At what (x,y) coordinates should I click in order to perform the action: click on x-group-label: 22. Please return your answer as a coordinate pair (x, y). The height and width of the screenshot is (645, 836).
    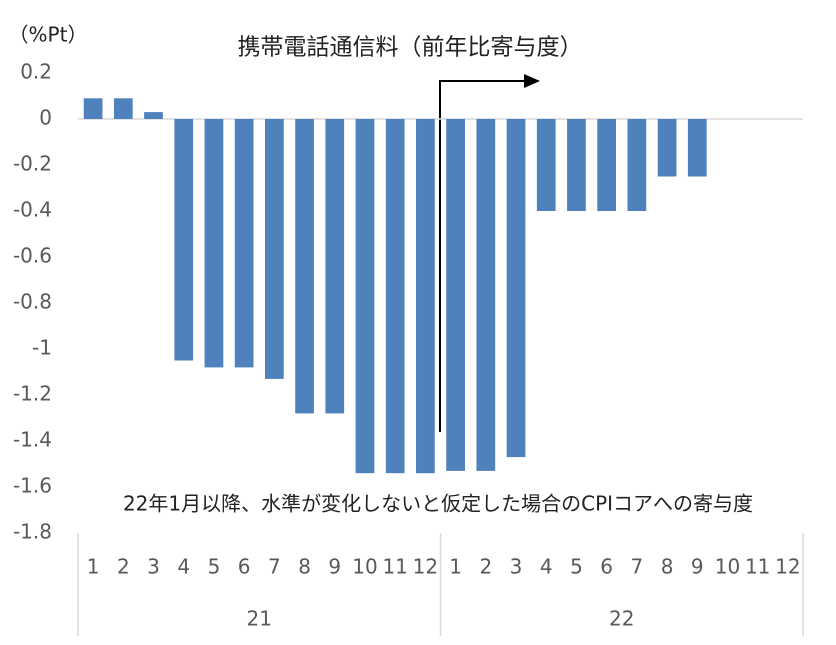
    Looking at the image, I should click on (621, 619).